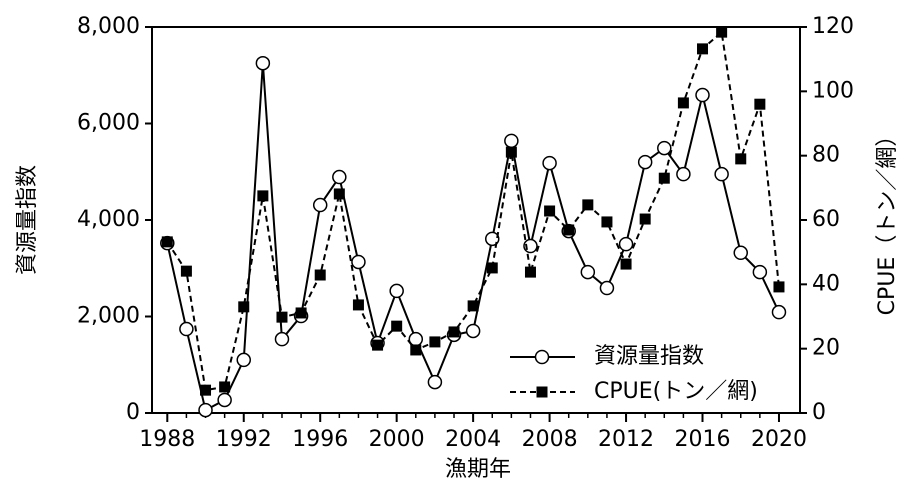  What do you see at coordinates (397, 439) in the screenshot?
I see `x-tick-label: 2000` at bounding box center [397, 439].